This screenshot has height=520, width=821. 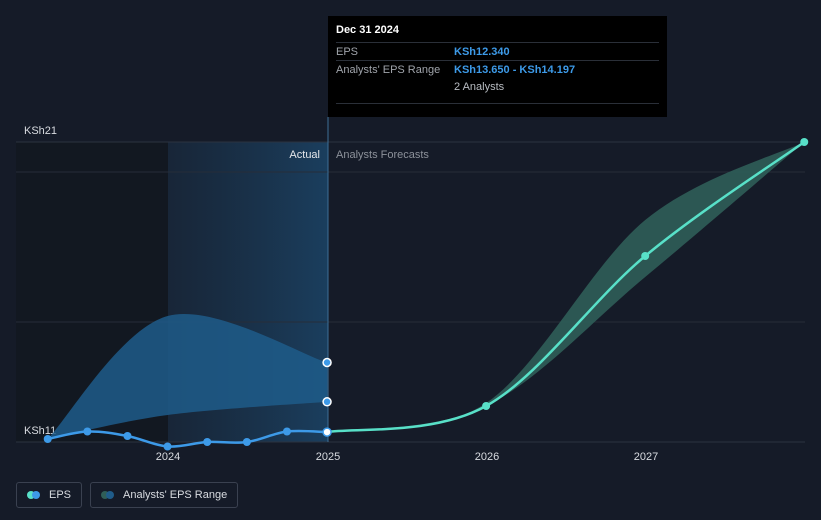 I want to click on legend-eps-button: EPS, so click(x=49, y=495).